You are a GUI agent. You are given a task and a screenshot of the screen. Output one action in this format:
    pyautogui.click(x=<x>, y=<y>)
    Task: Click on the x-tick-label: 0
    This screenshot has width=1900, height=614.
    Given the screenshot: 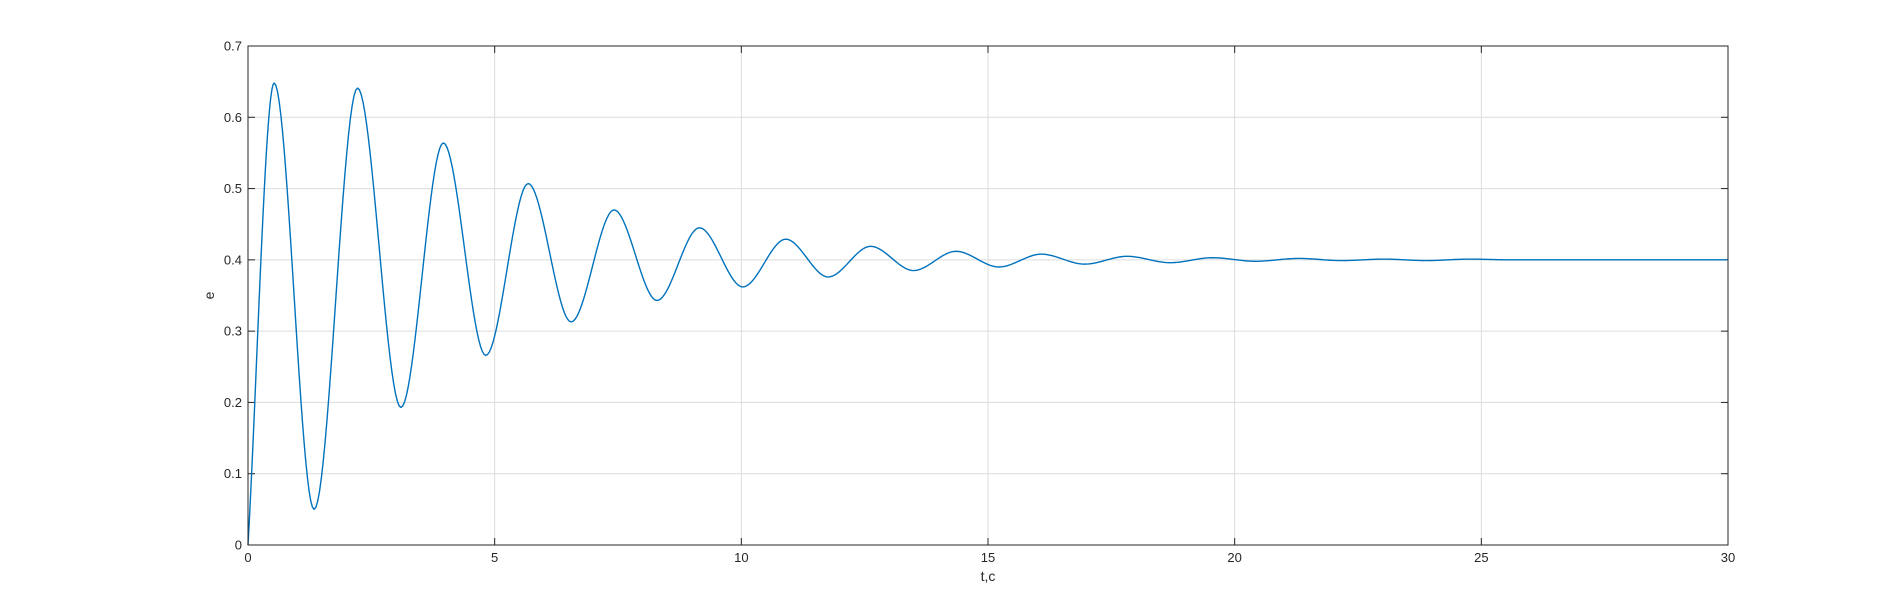 What is the action you would take?
    pyautogui.click(x=247, y=557)
    